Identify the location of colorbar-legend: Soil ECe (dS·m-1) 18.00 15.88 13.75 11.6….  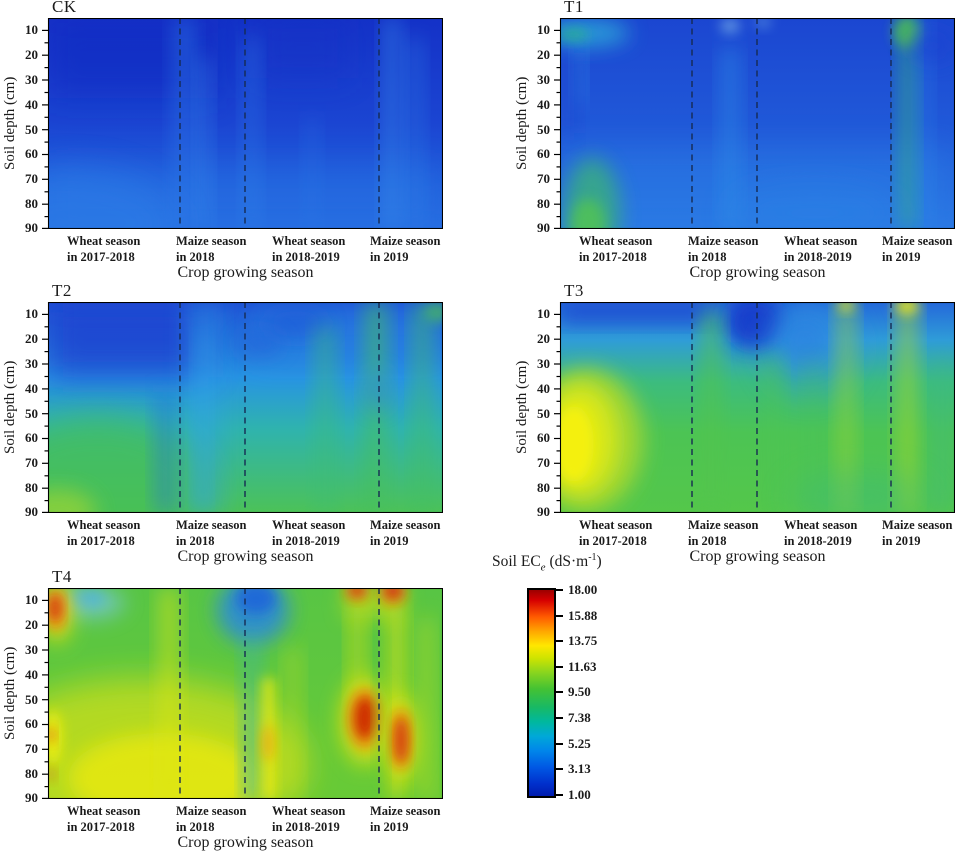
(583, 685).